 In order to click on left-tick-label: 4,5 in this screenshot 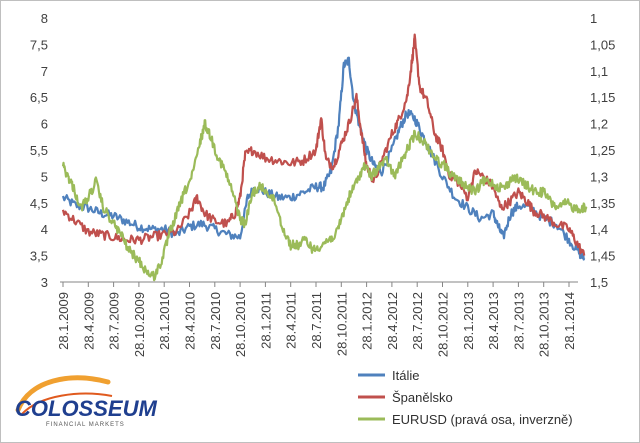, I will do `click(39, 203)`.